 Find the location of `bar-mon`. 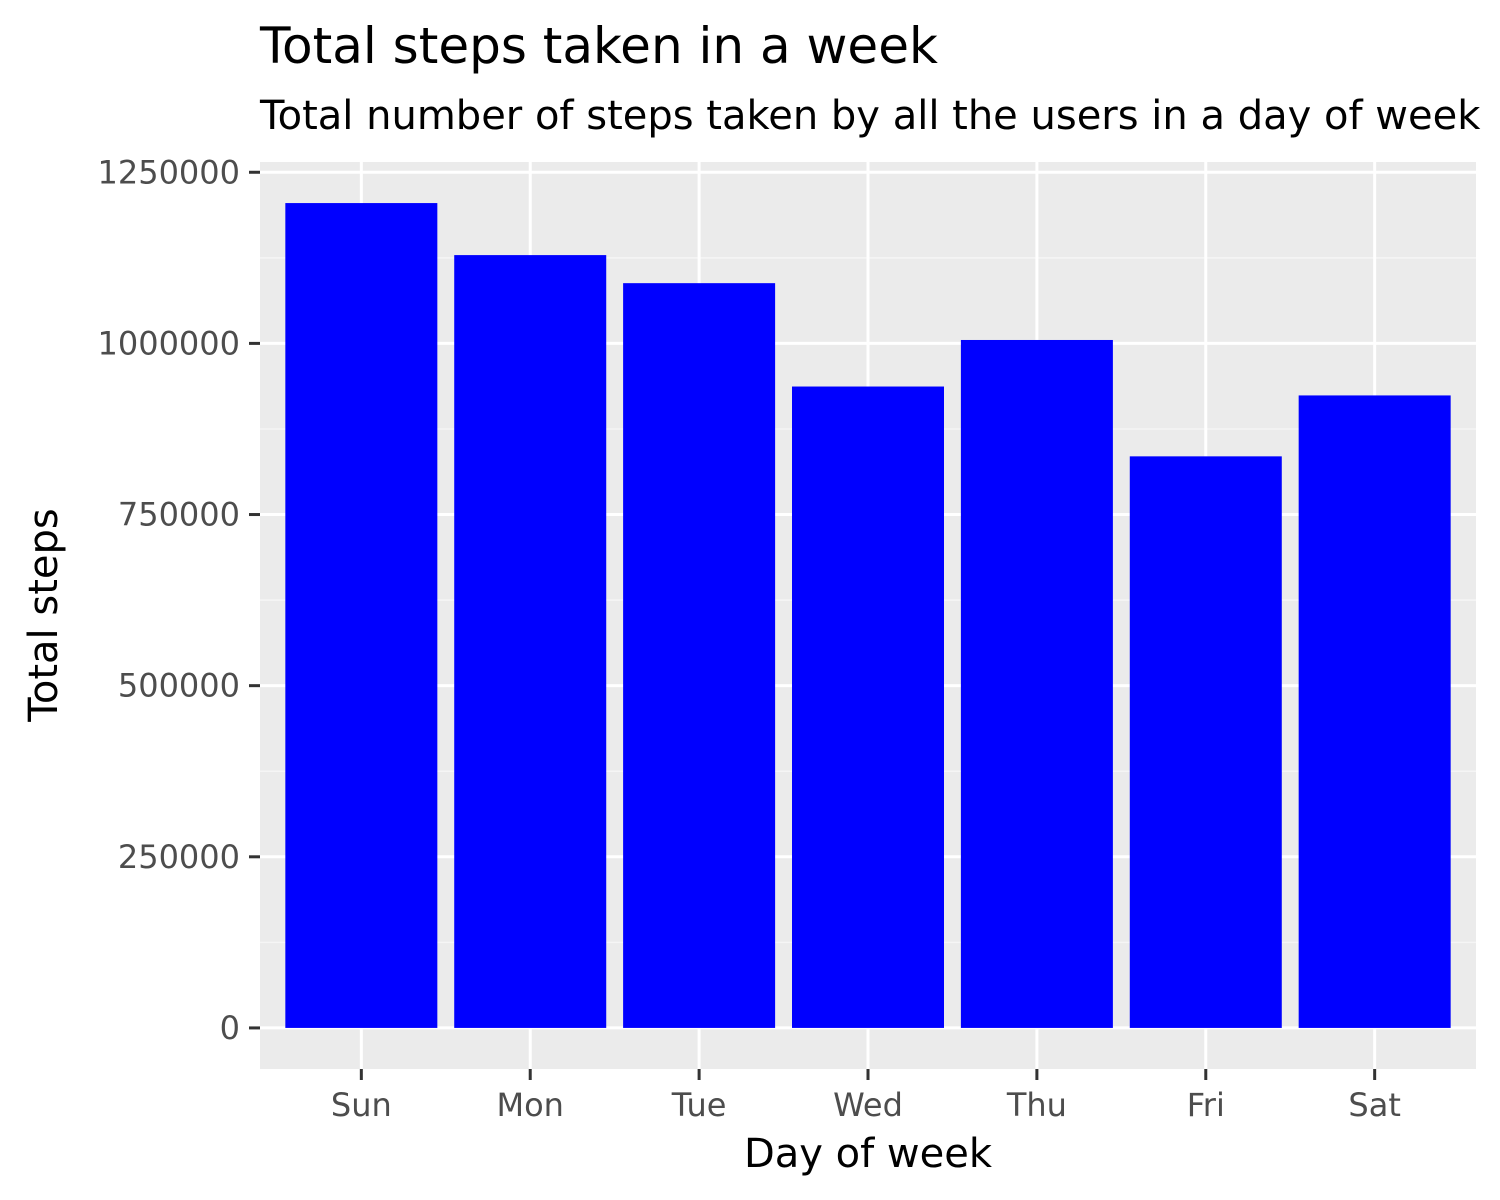

bar-mon is located at coordinates (530, 641).